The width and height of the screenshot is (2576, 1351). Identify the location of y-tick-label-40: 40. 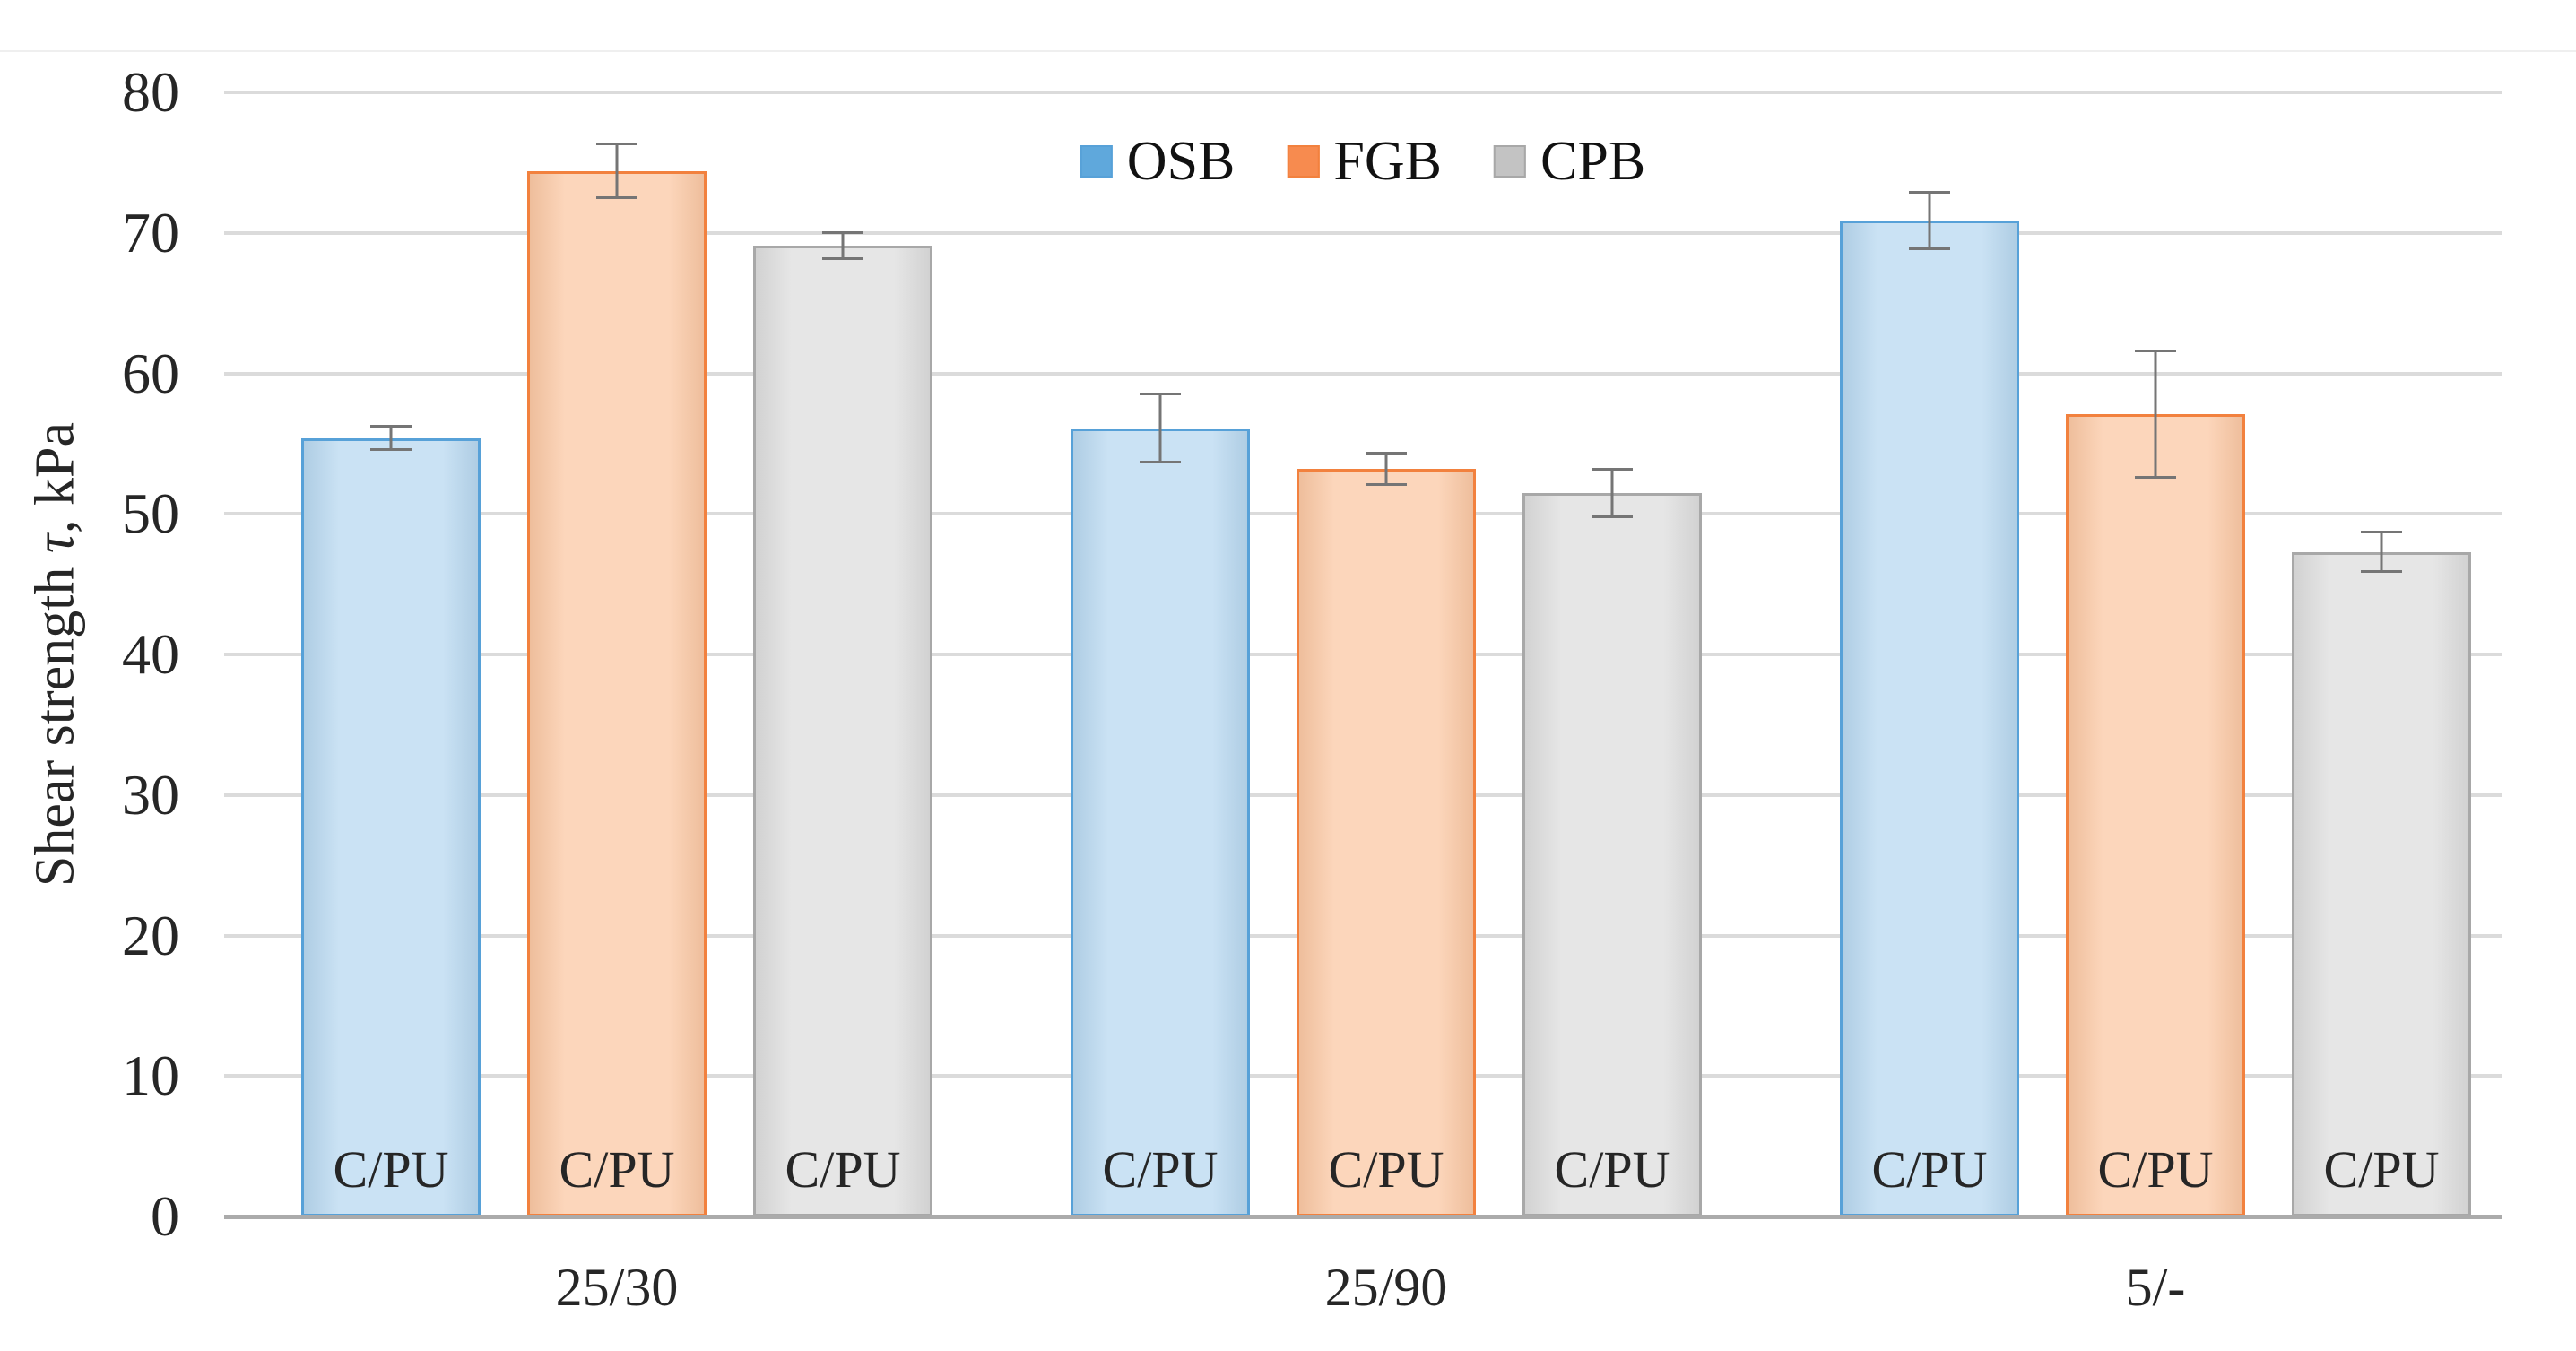
(150, 654).